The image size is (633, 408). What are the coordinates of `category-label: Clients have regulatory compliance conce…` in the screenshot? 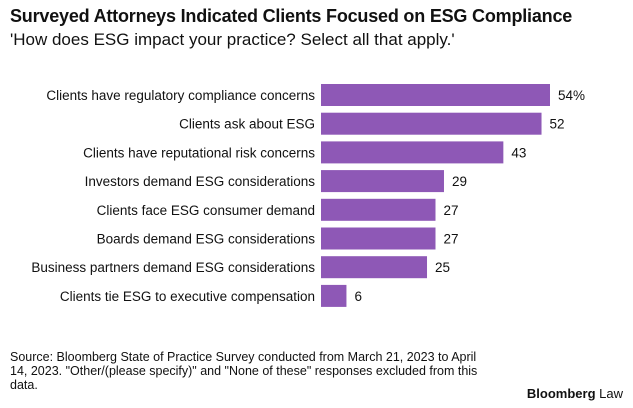 It's located at (180, 95).